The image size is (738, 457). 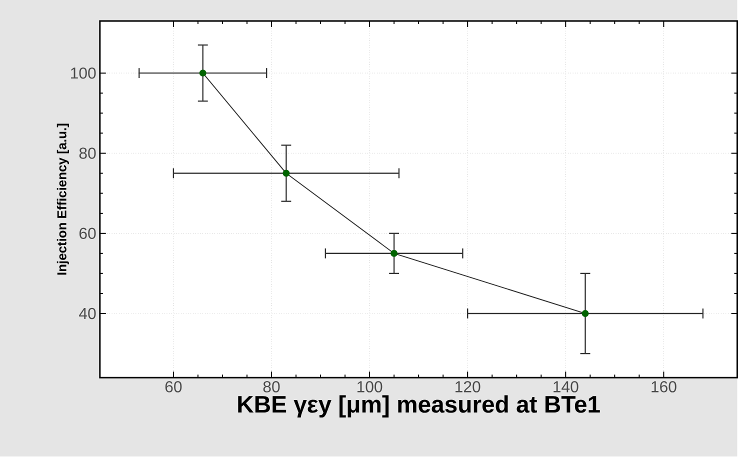 What do you see at coordinates (369, 387) in the screenshot?
I see `x-tick-label: 100` at bounding box center [369, 387].